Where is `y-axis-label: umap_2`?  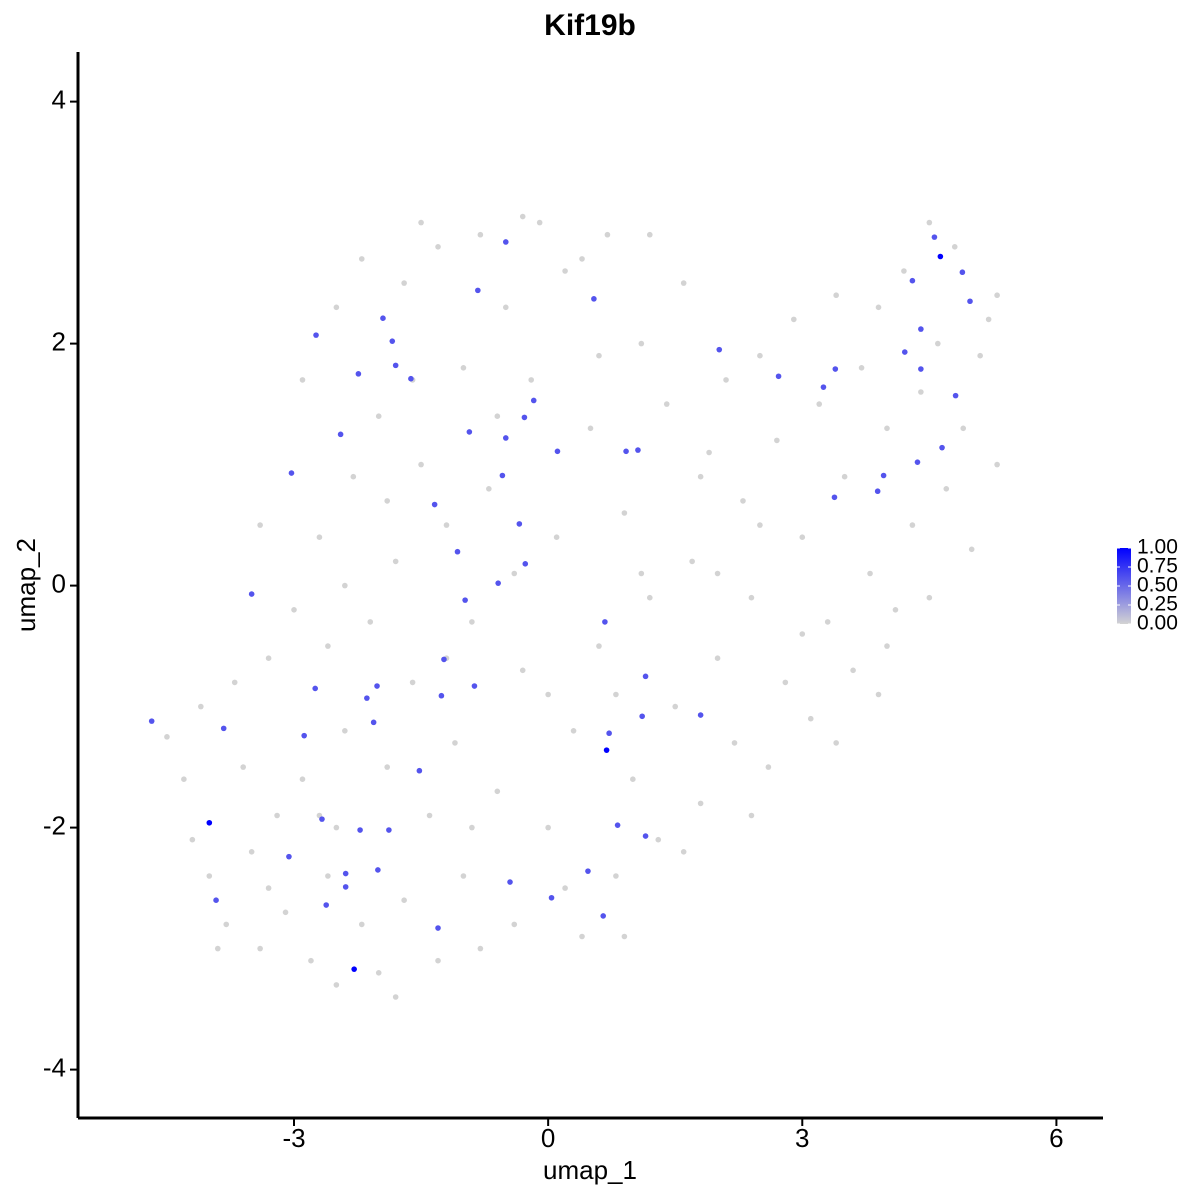
y-axis-label: umap_2 is located at coordinates (26, 585).